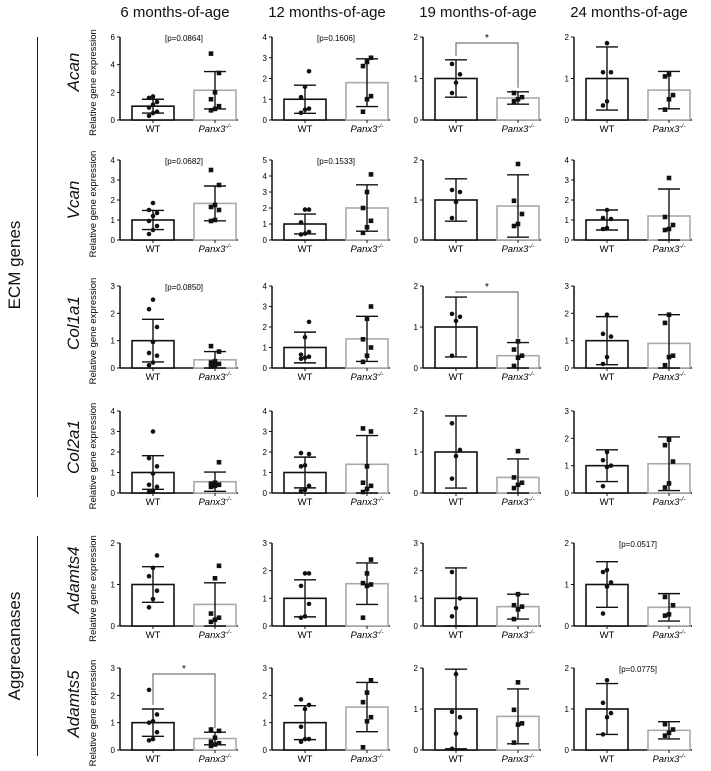 The height and width of the screenshot is (771, 711). I want to click on p-value-annotation: [p=0.0517], so click(638, 544).